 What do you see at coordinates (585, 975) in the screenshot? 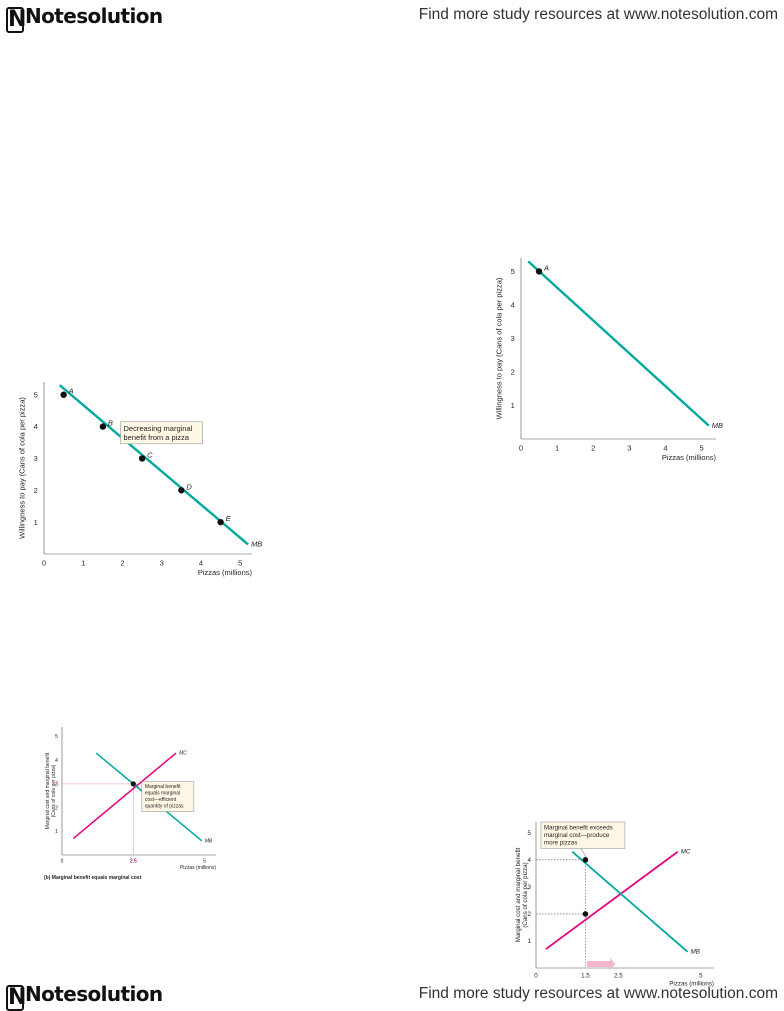
I see `x-tick-label: 1.5` at bounding box center [585, 975].